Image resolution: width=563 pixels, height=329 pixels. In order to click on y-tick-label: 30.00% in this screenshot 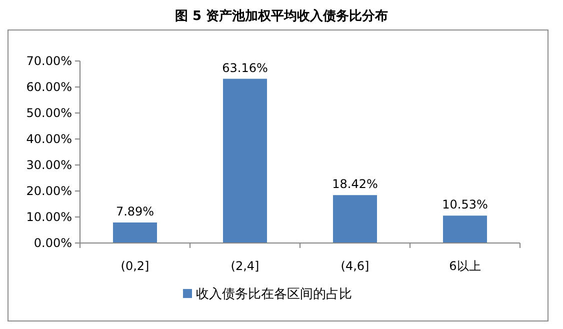, I will do `click(49, 165)`.